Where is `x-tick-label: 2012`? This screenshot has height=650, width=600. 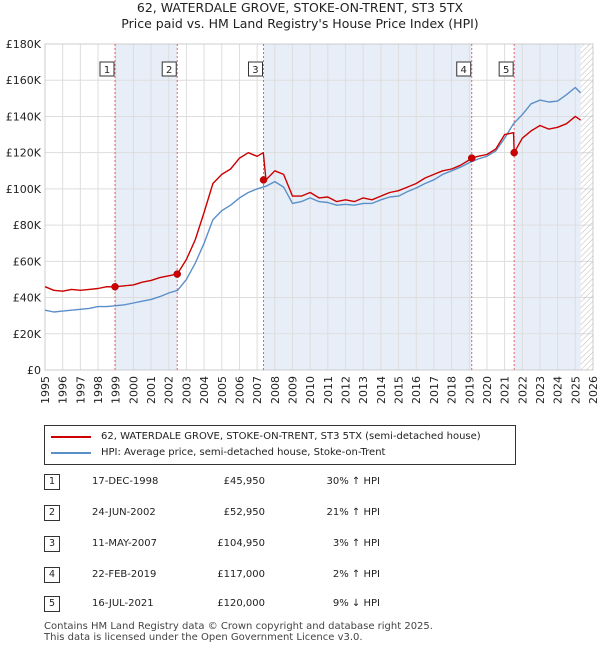
x-tick-label: 2012 is located at coordinates (346, 390).